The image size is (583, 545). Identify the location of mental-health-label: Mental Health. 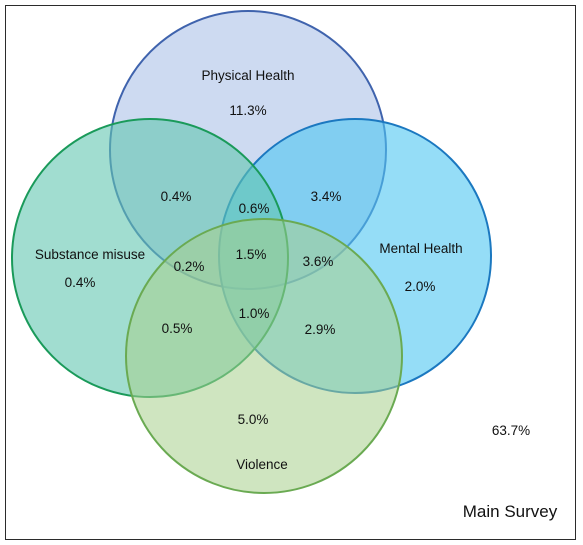
(420, 248).